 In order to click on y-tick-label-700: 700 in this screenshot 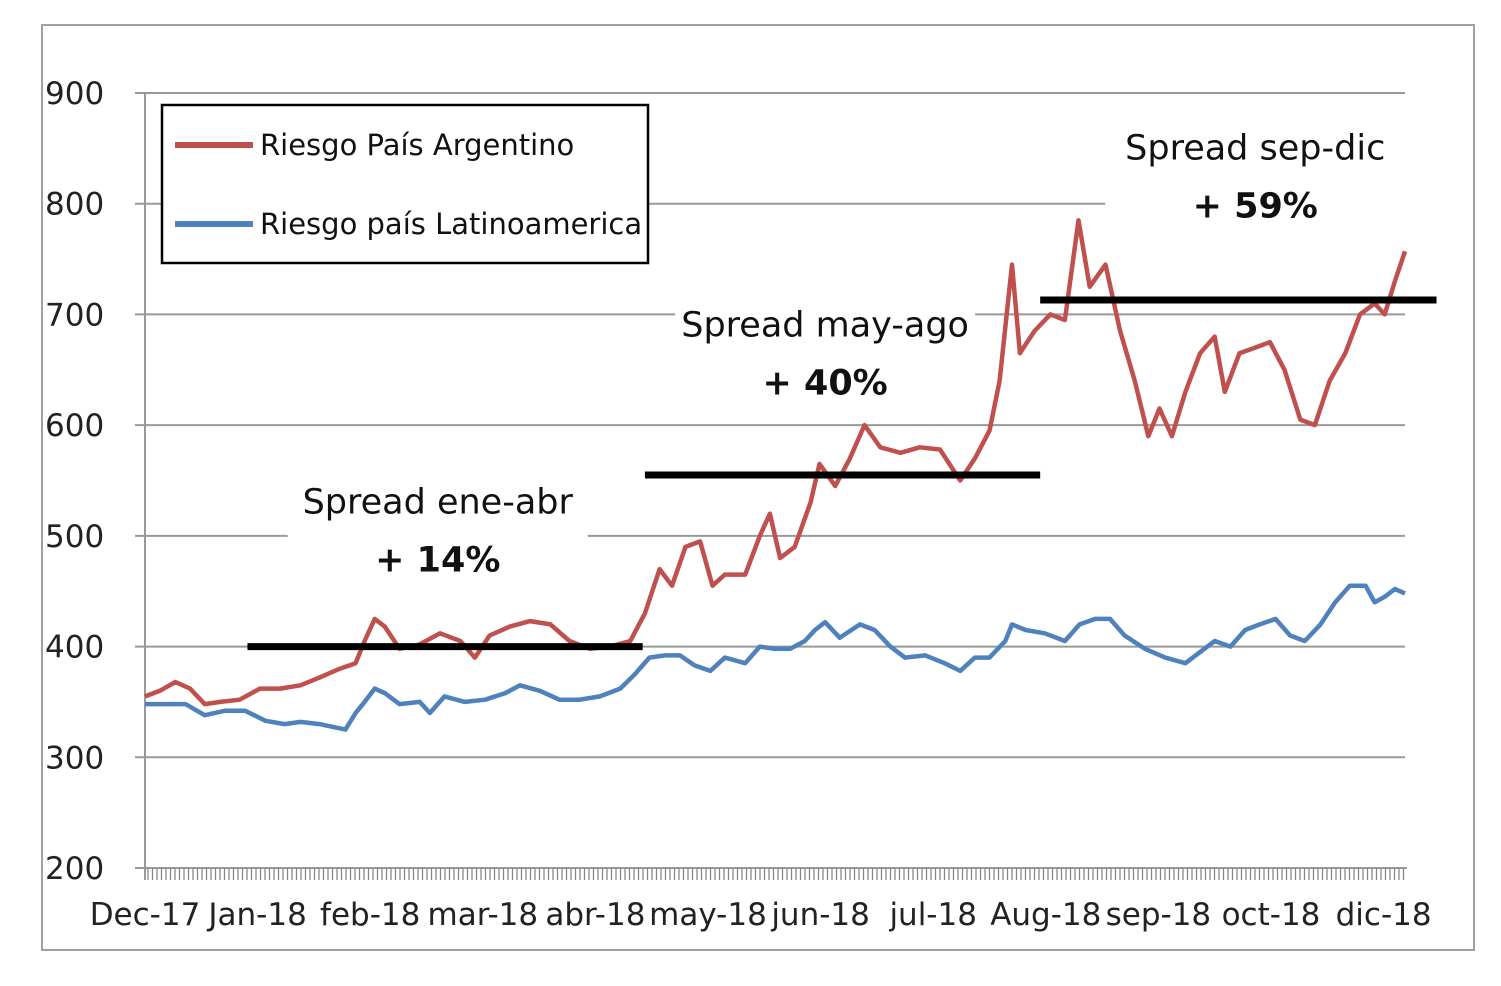, I will do `click(74, 315)`.